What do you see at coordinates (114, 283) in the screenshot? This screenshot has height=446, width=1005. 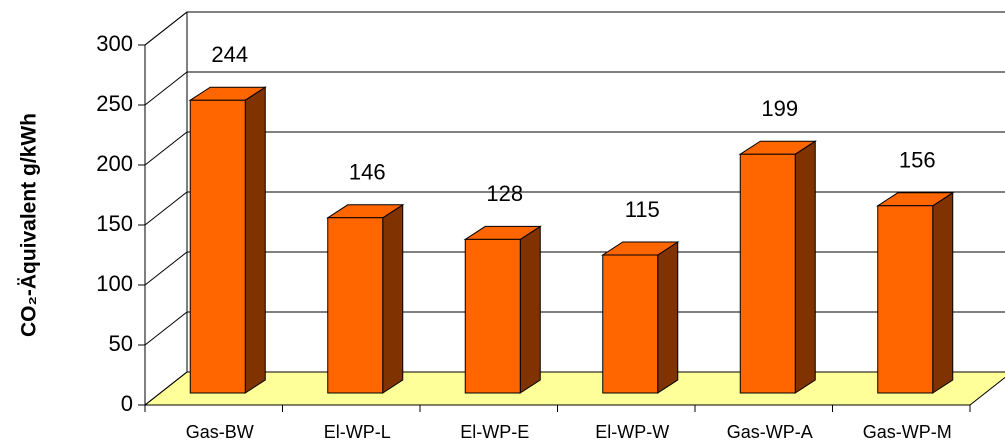 I see `y-tick-label: 100` at bounding box center [114, 283].